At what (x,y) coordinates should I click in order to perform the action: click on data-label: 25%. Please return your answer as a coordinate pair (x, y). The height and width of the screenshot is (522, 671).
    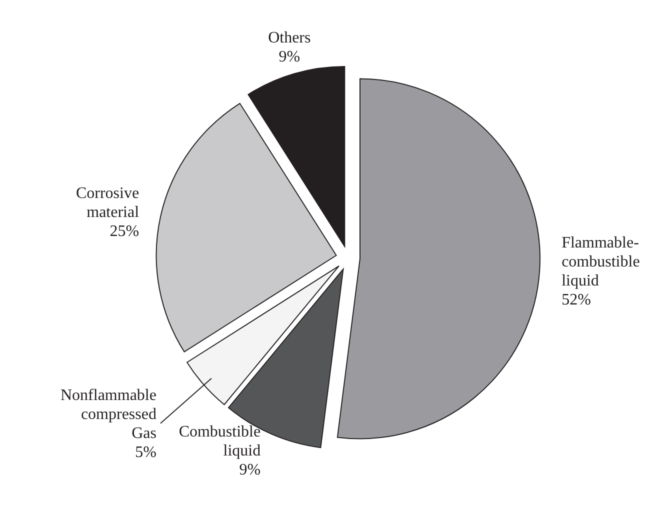
    Looking at the image, I should click on (125, 231).